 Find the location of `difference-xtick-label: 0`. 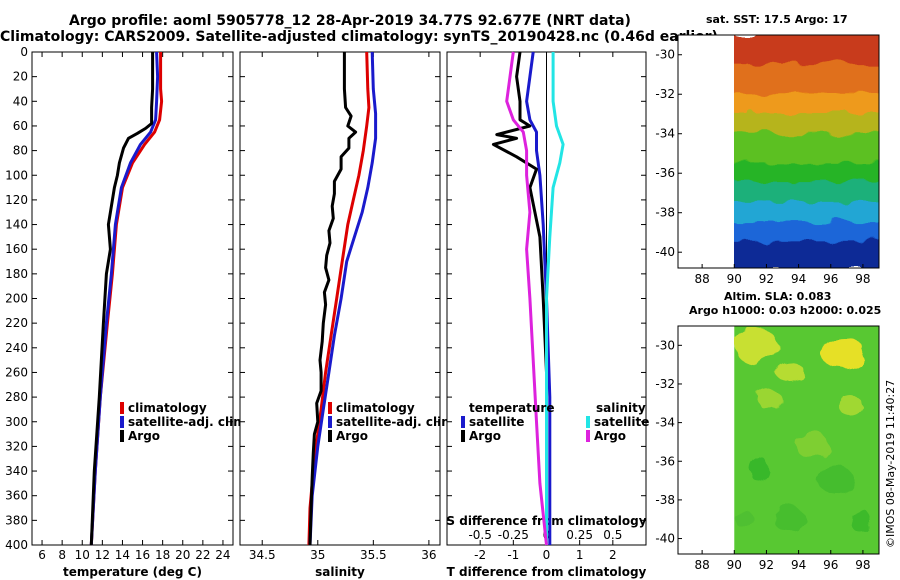

difference-xtick-label: 0 is located at coordinates (547, 555).